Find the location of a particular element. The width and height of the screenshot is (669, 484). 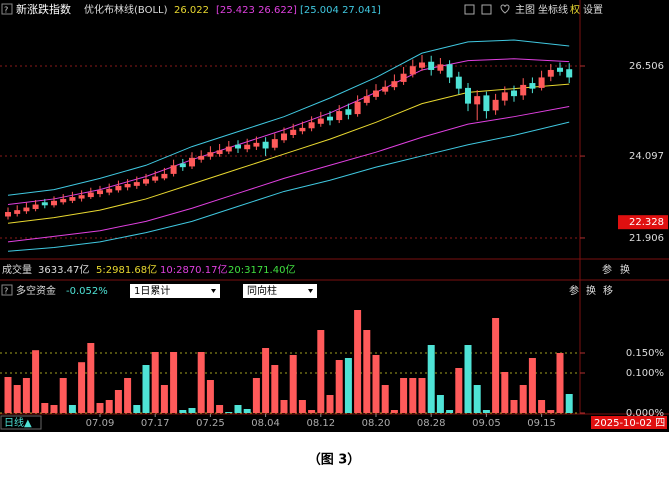

volume-item: 3633.47亿 is located at coordinates (63, 269).